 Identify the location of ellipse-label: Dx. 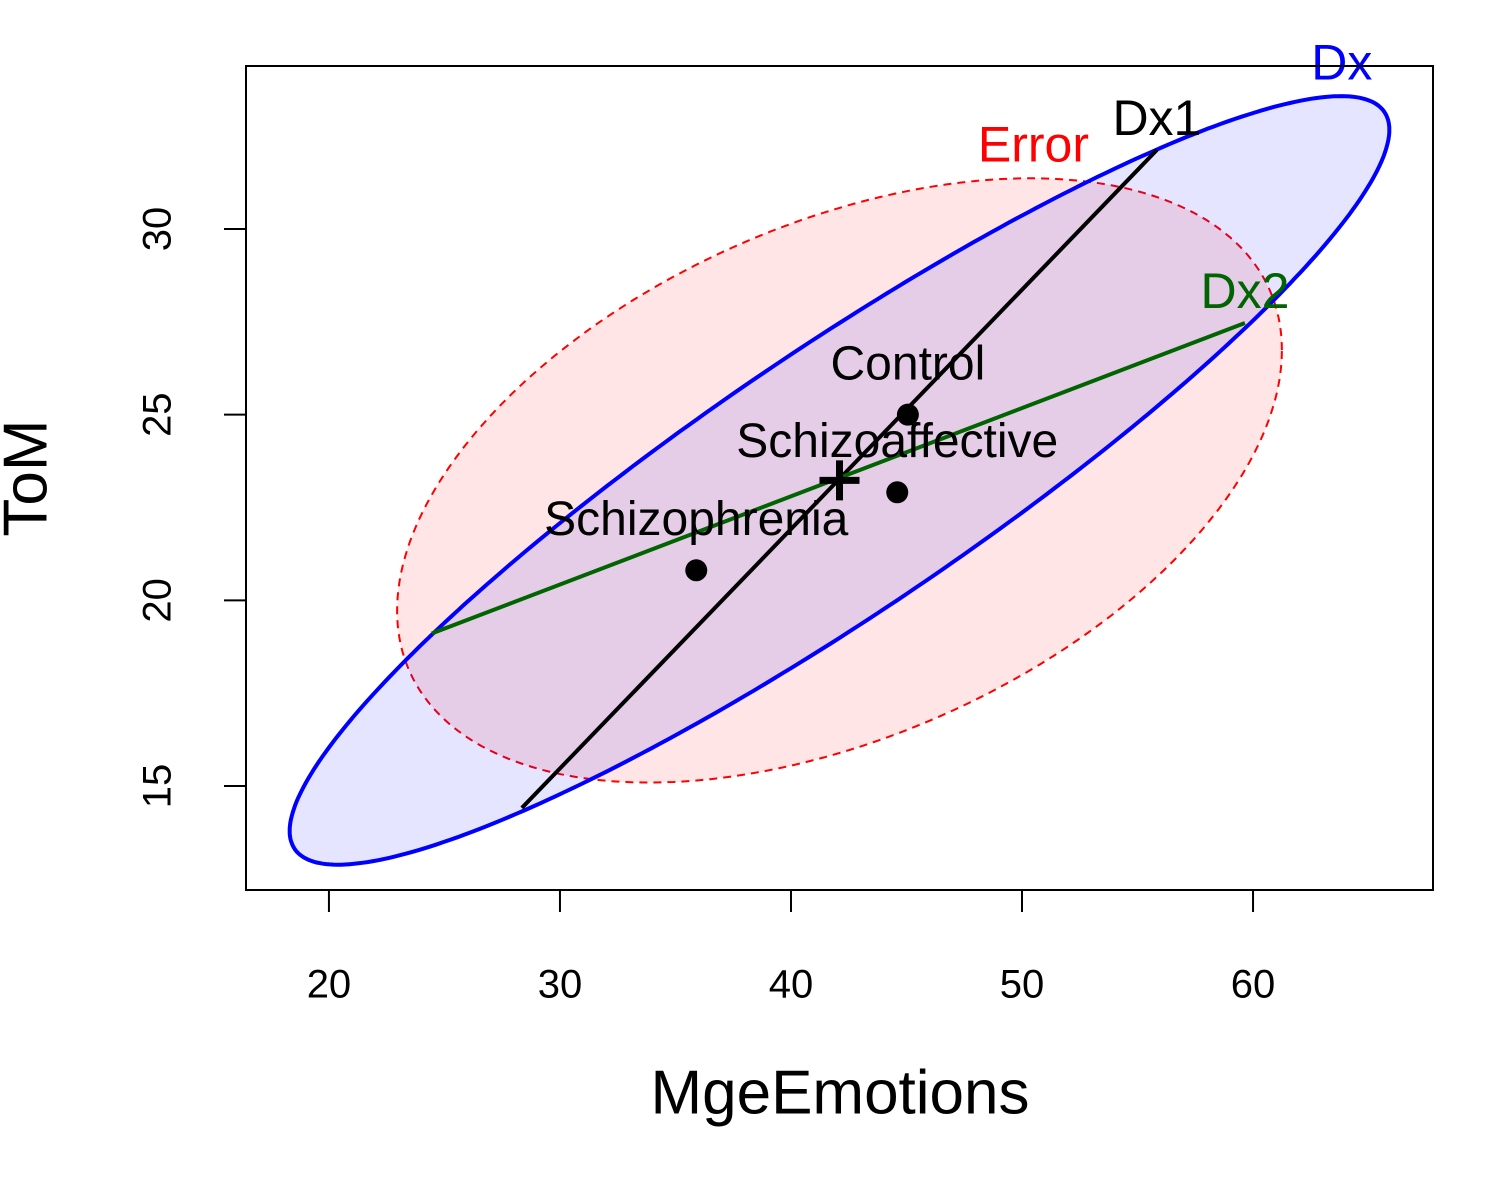
(1341, 62).